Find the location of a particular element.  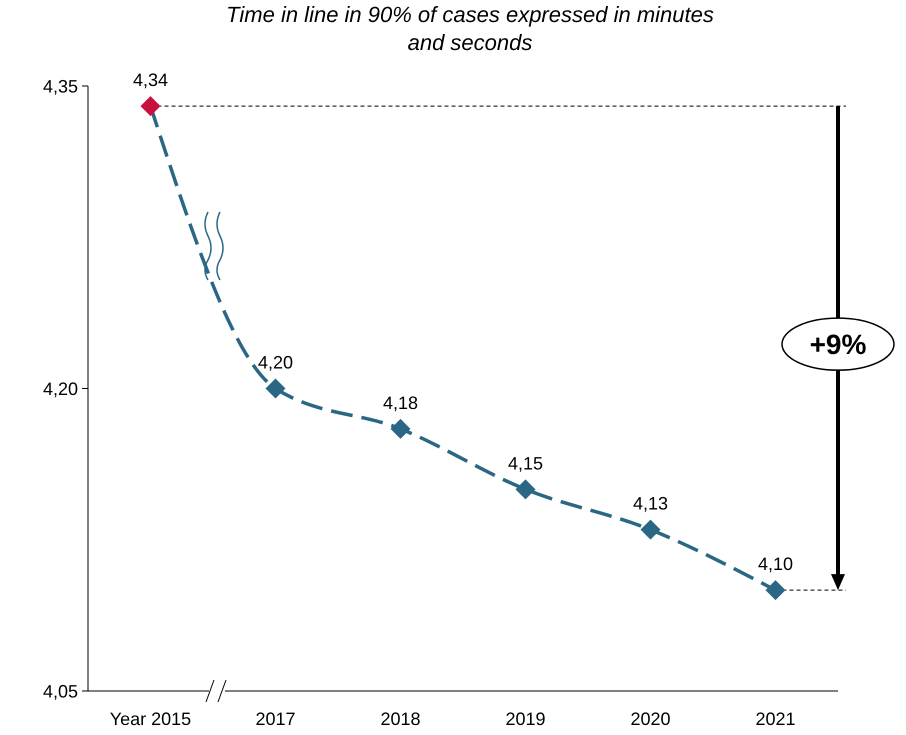

y-tick-label: 4,20 is located at coordinates (60, 388).